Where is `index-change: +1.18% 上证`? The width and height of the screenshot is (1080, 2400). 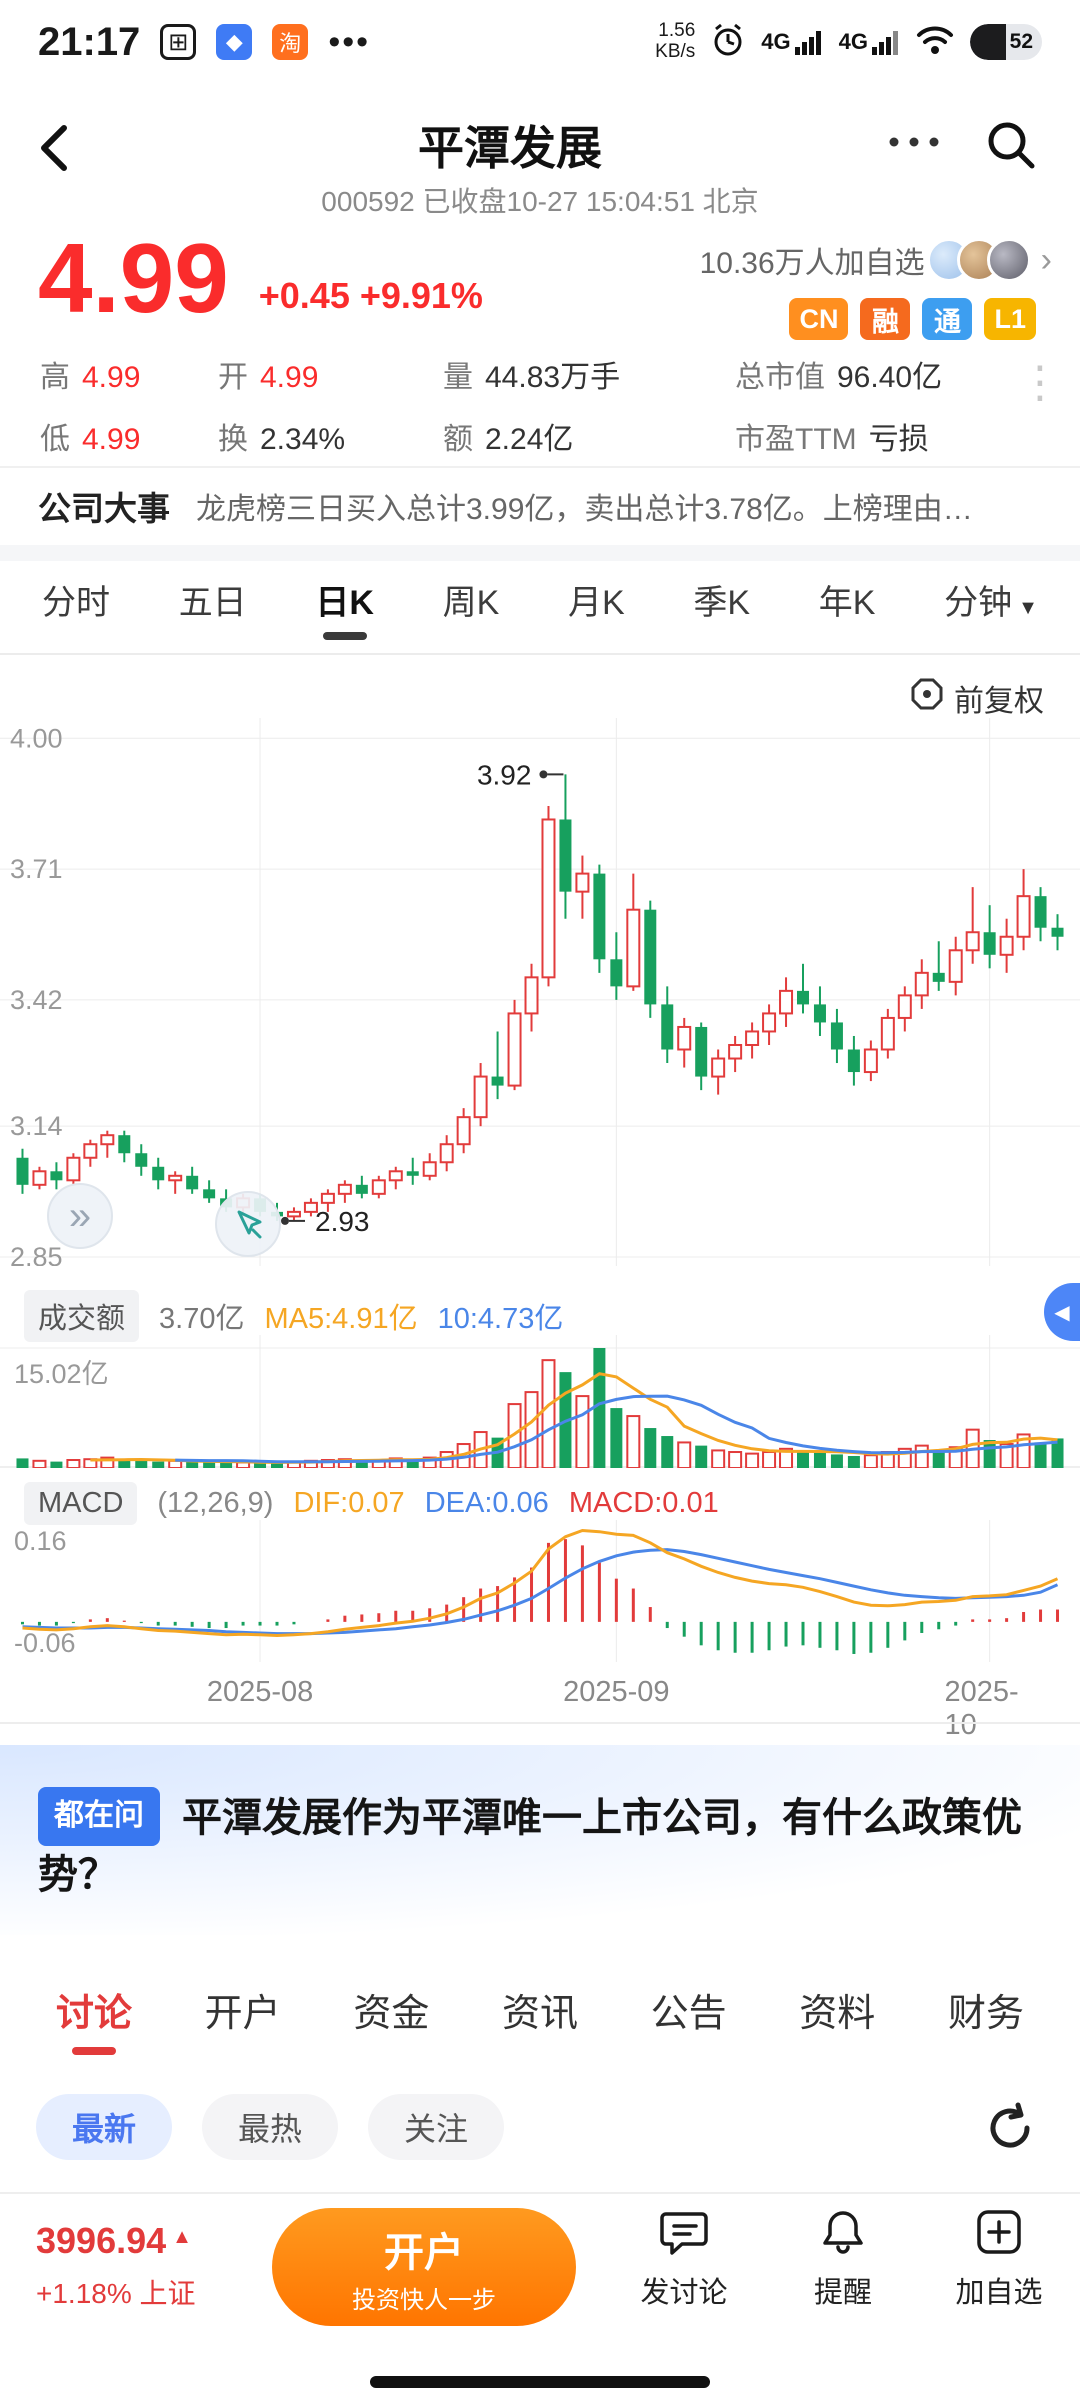
index-change: +1.18% 上证 is located at coordinates (116, 2293).